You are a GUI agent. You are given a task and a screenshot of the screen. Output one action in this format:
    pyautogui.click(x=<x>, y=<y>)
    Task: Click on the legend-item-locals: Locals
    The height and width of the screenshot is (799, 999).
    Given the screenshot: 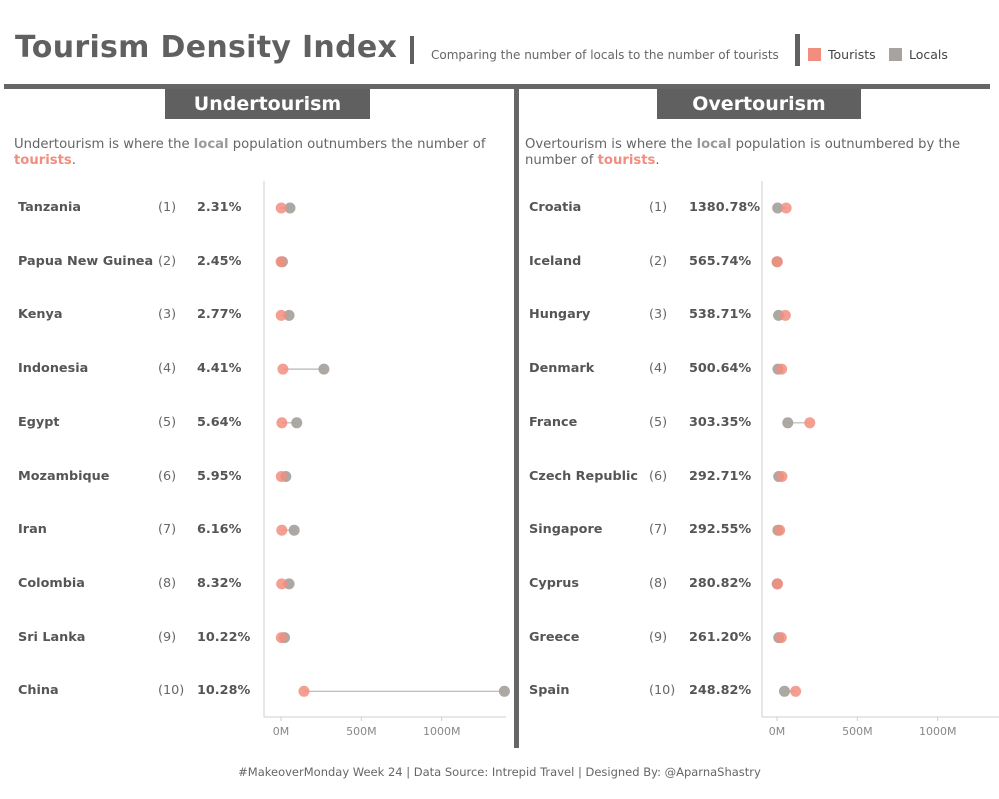 What is the action you would take?
    pyautogui.click(x=918, y=54)
    